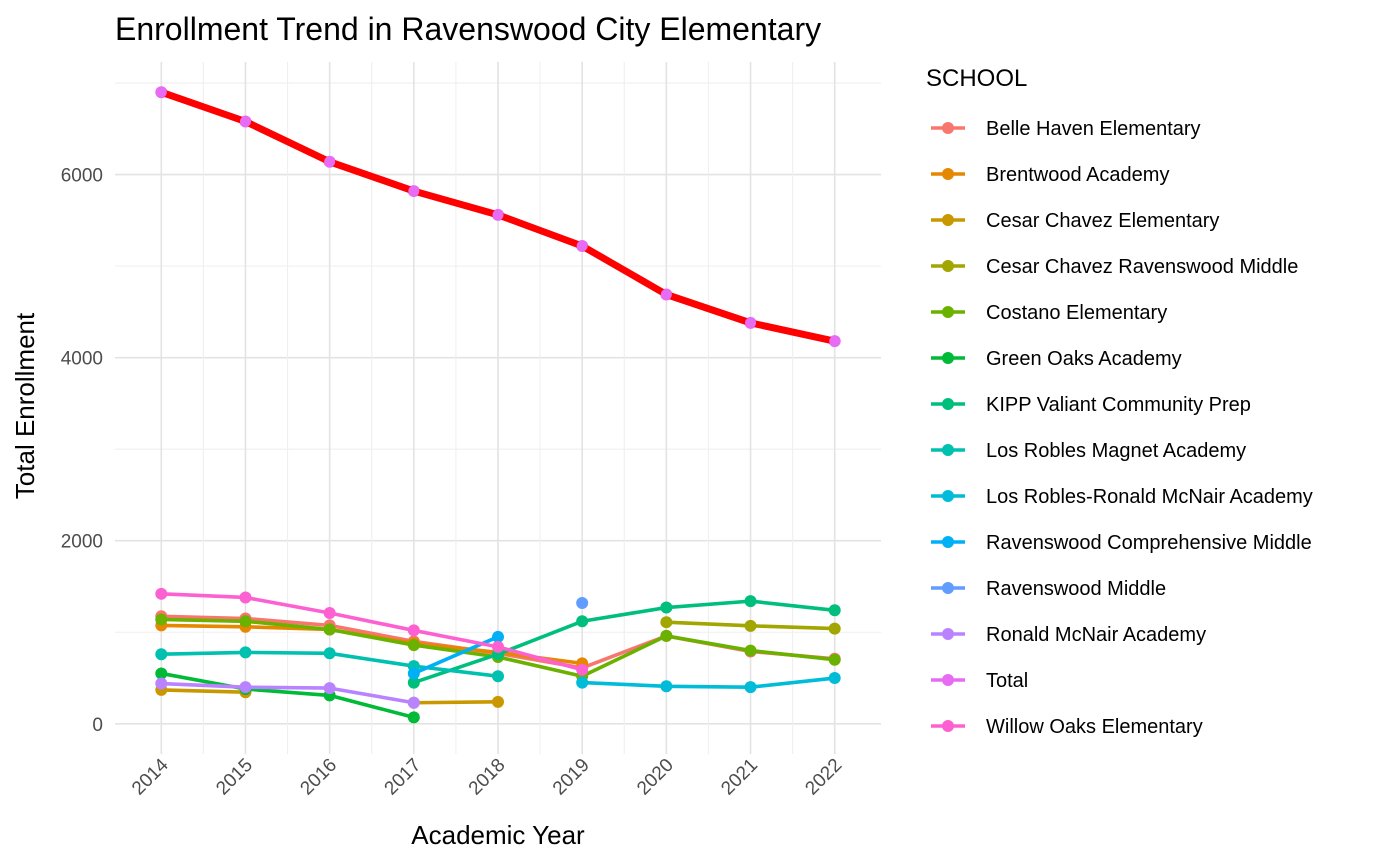 This screenshot has width=1400, height=865. What do you see at coordinates (1149, 543) in the screenshot?
I see `legend-label-ravenswood-comprehensive-middle: Ravenswood Comprehensive Middle` at bounding box center [1149, 543].